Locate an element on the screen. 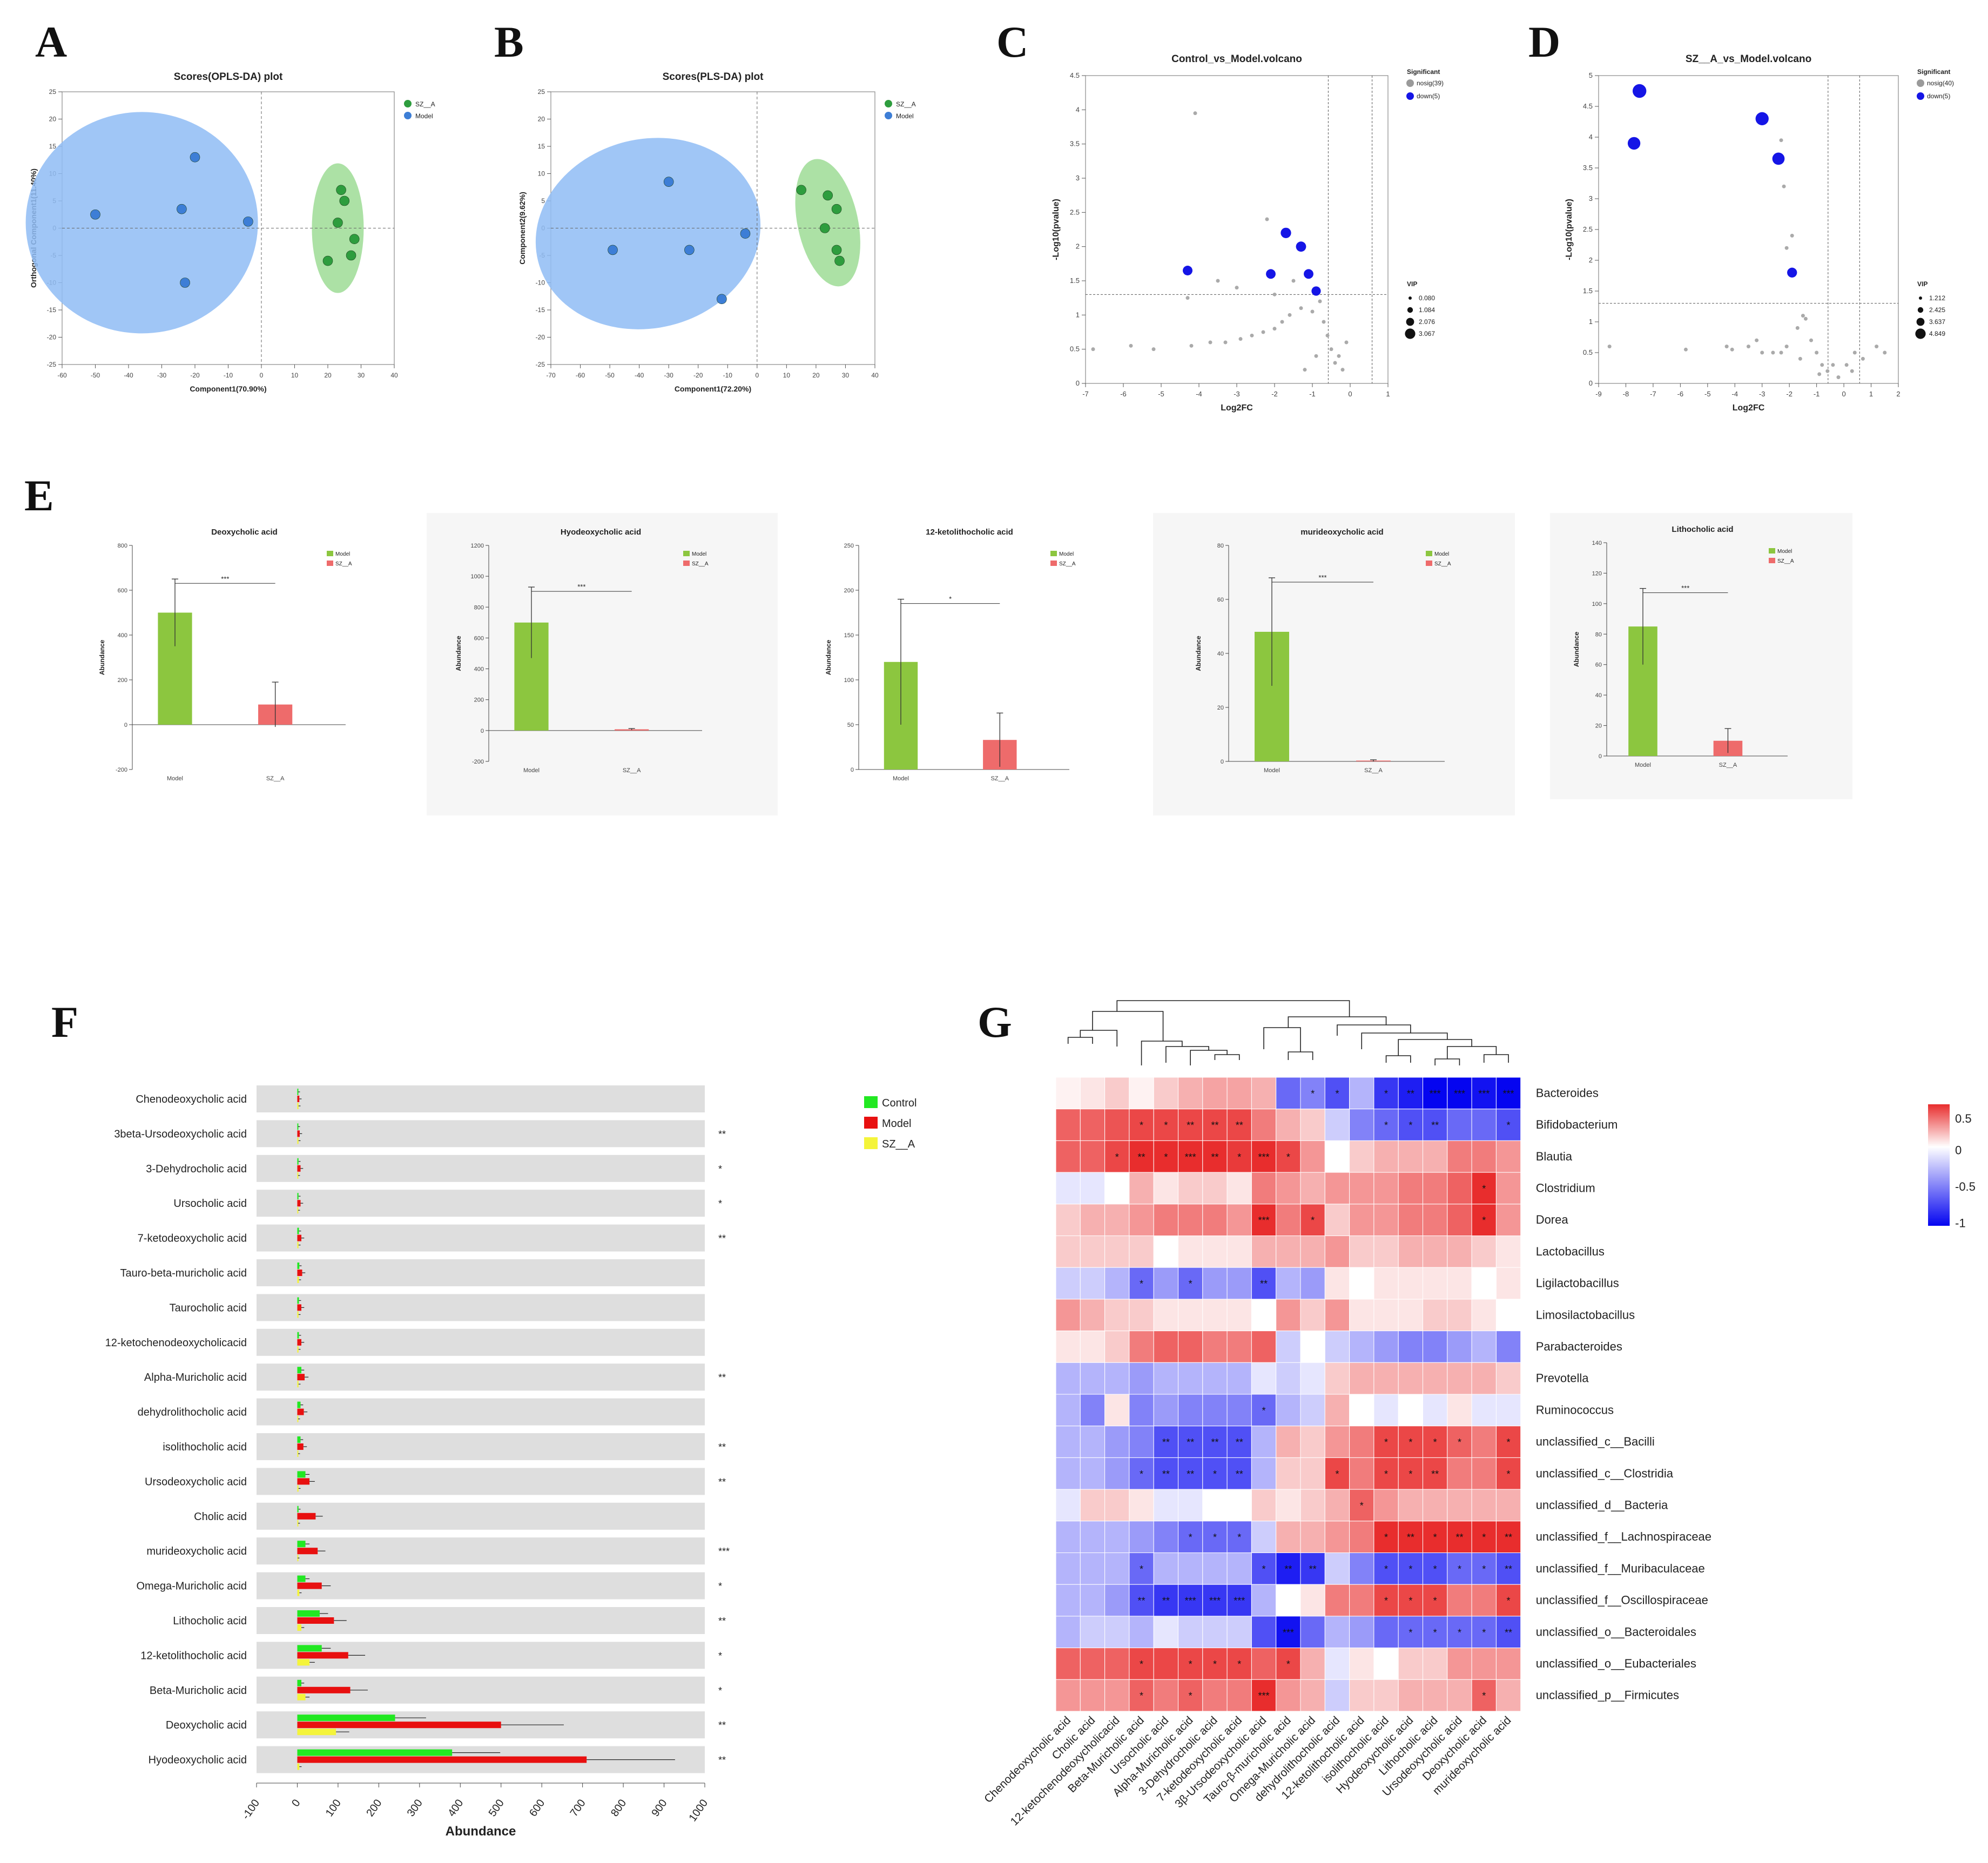  cell-significance: *** is located at coordinates (1459, 1093).